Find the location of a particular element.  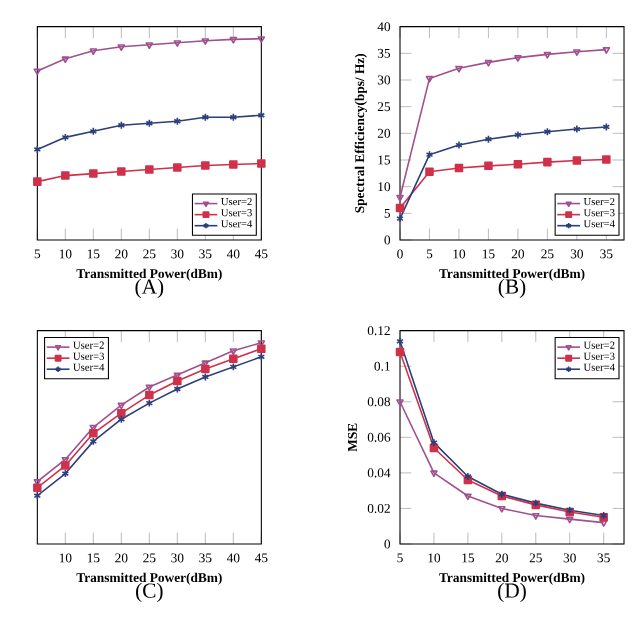

text: (D) is located at coordinates (512, 592).